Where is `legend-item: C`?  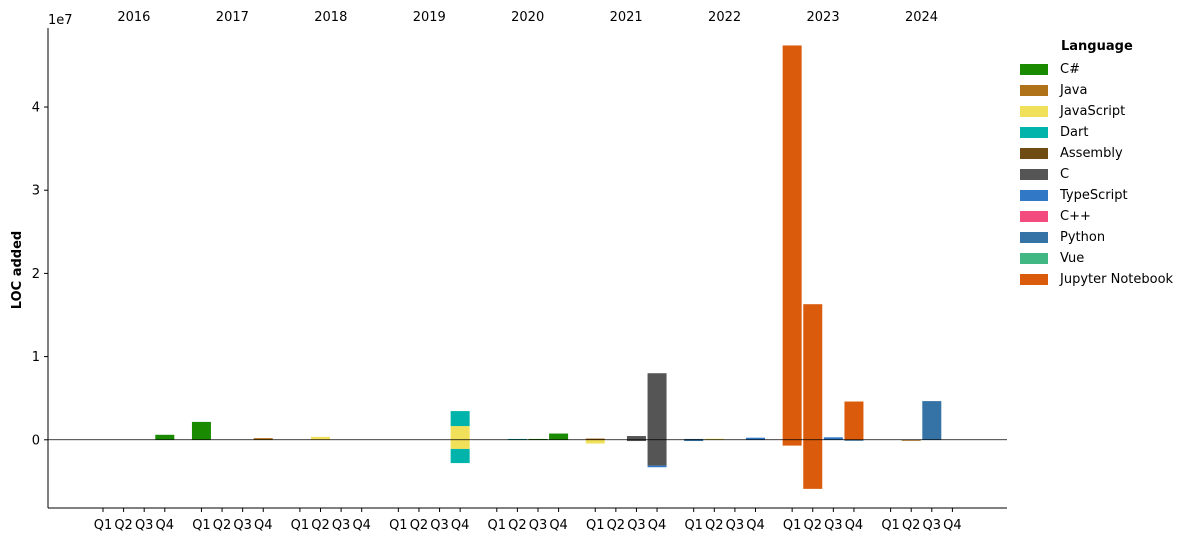
legend-item: C is located at coordinates (1096, 174).